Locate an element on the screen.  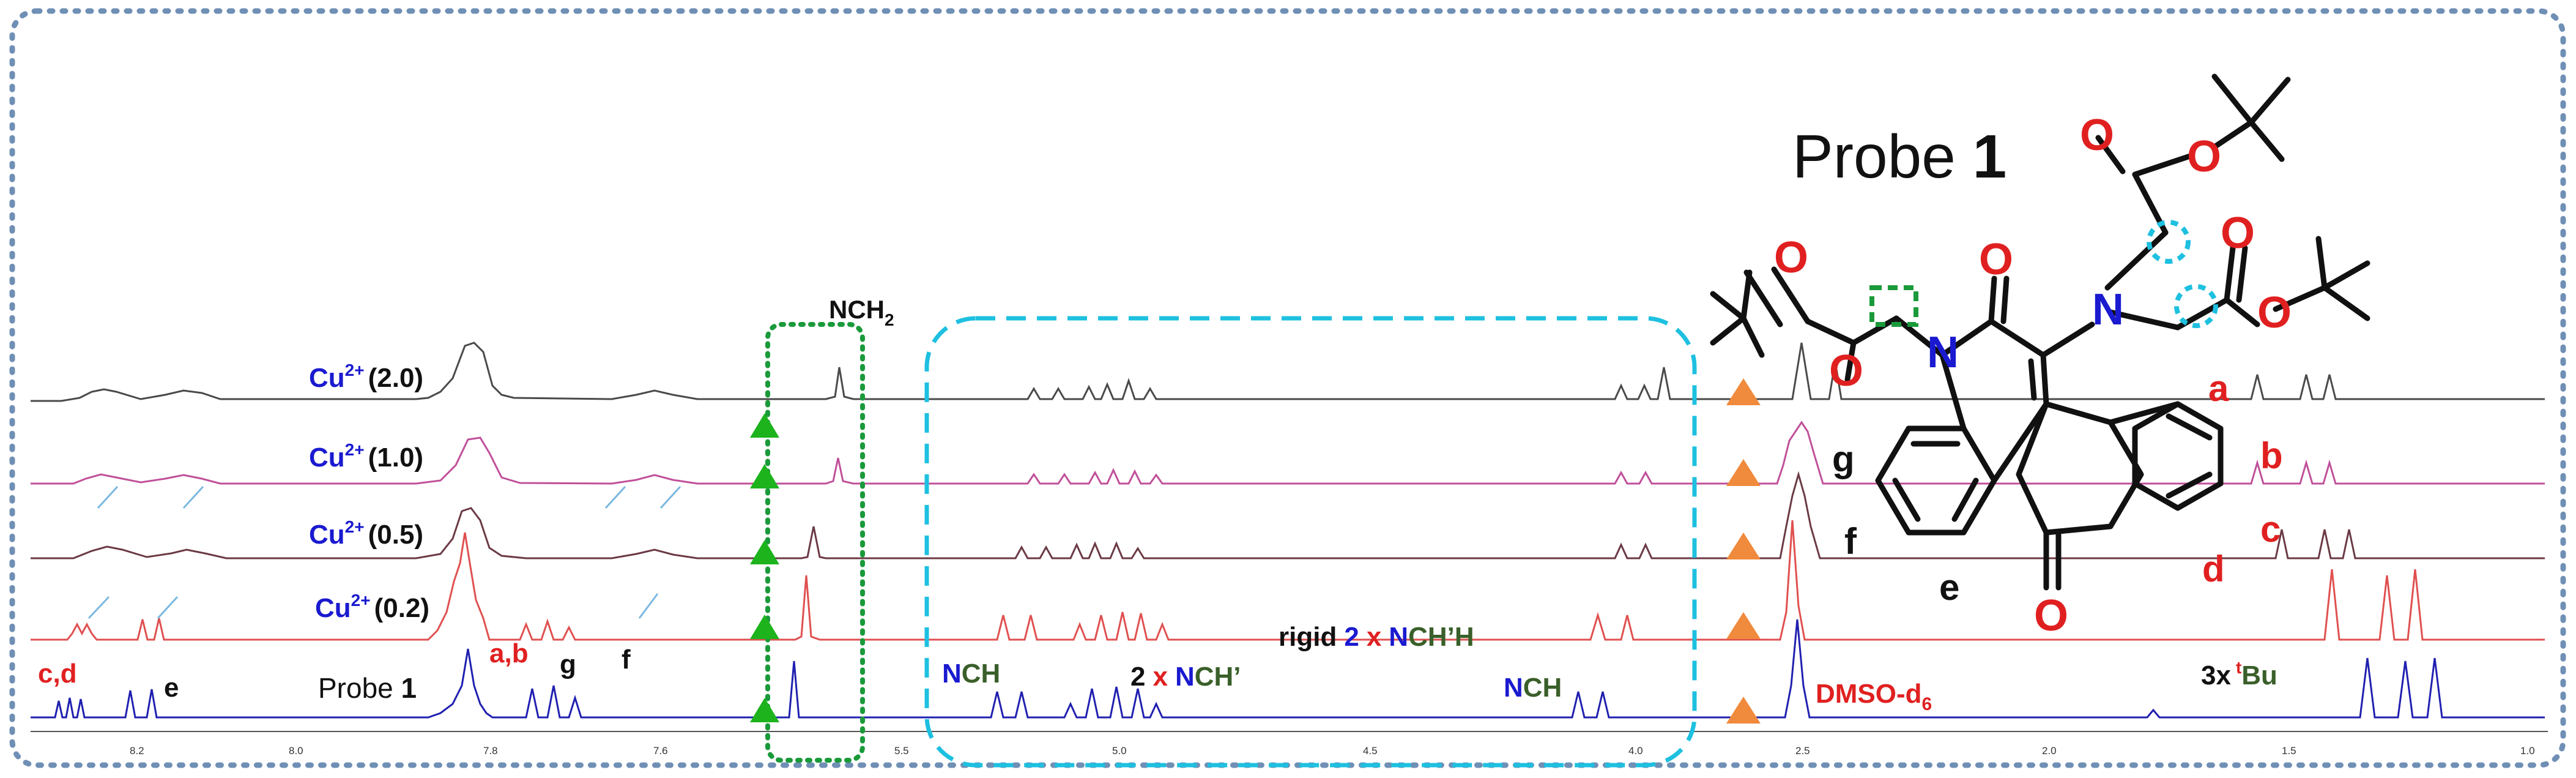
atom-n-amine: N is located at coordinates (2108, 309).